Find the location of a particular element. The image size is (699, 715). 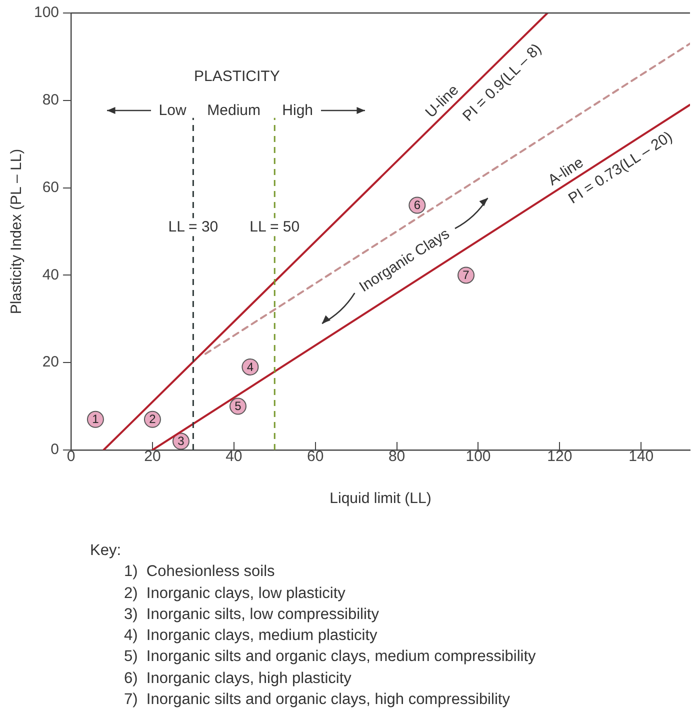

x-tick-label: 100 is located at coordinates (478, 457).